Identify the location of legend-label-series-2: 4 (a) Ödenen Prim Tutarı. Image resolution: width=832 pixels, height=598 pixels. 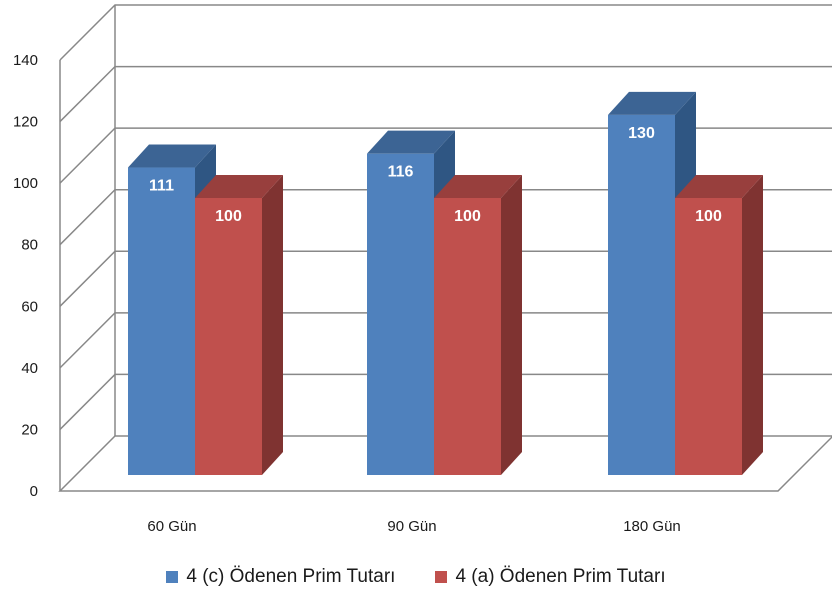
(560, 576).